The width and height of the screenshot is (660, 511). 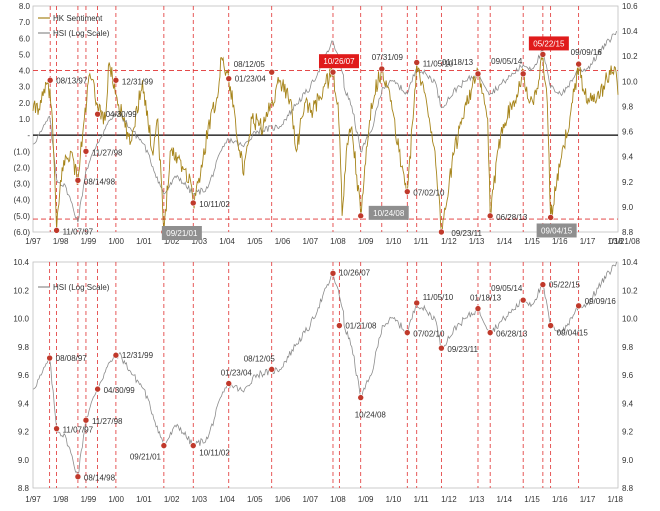 What do you see at coordinates (24, 432) in the screenshot?
I see `bottom-left-tick-label: 9.2` at bounding box center [24, 432].